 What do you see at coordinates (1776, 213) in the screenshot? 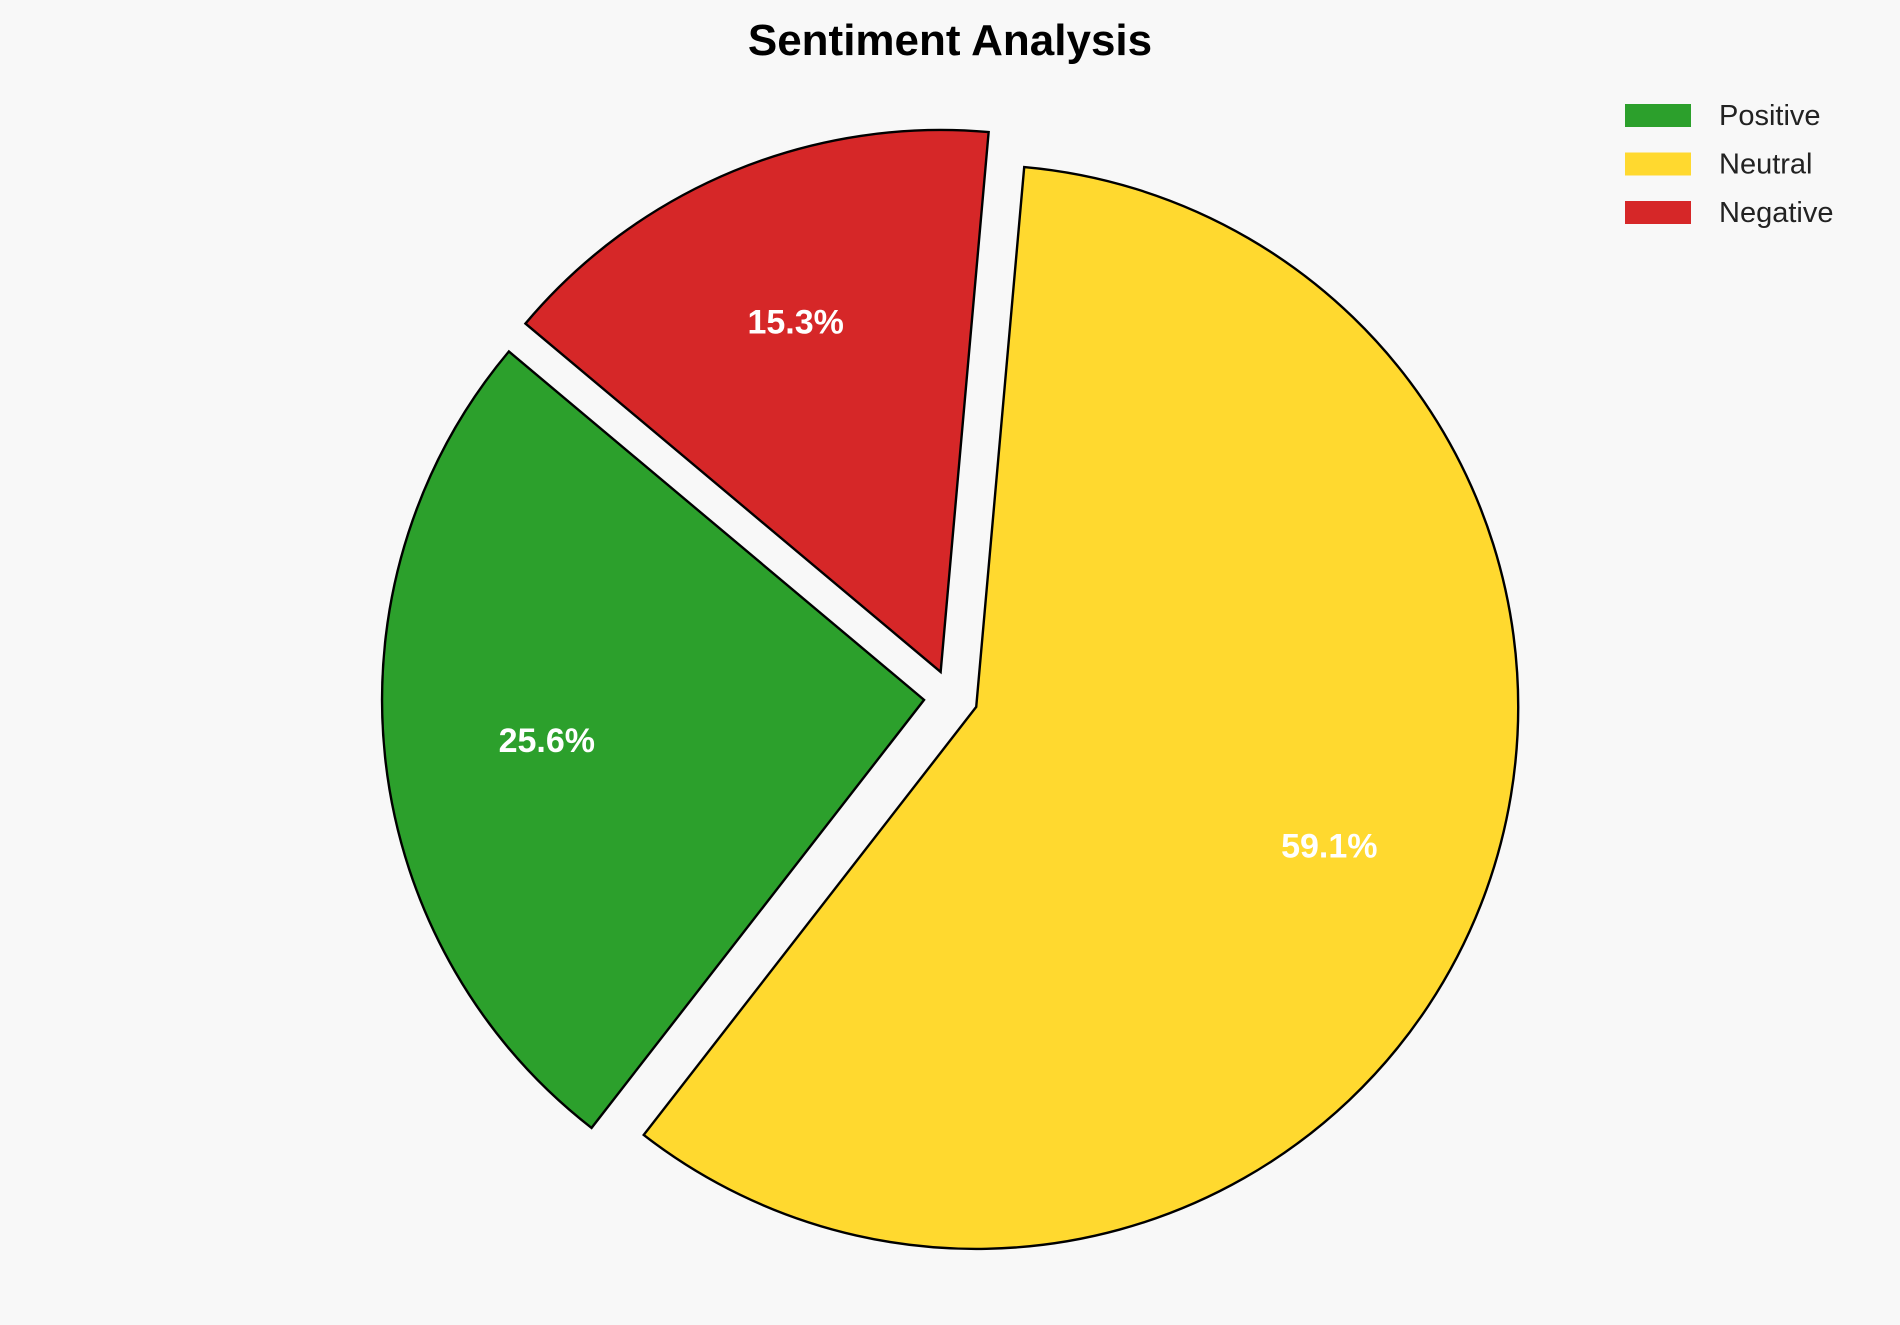
I see `legend-label-negative: Negative` at bounding box center [1776, 213].